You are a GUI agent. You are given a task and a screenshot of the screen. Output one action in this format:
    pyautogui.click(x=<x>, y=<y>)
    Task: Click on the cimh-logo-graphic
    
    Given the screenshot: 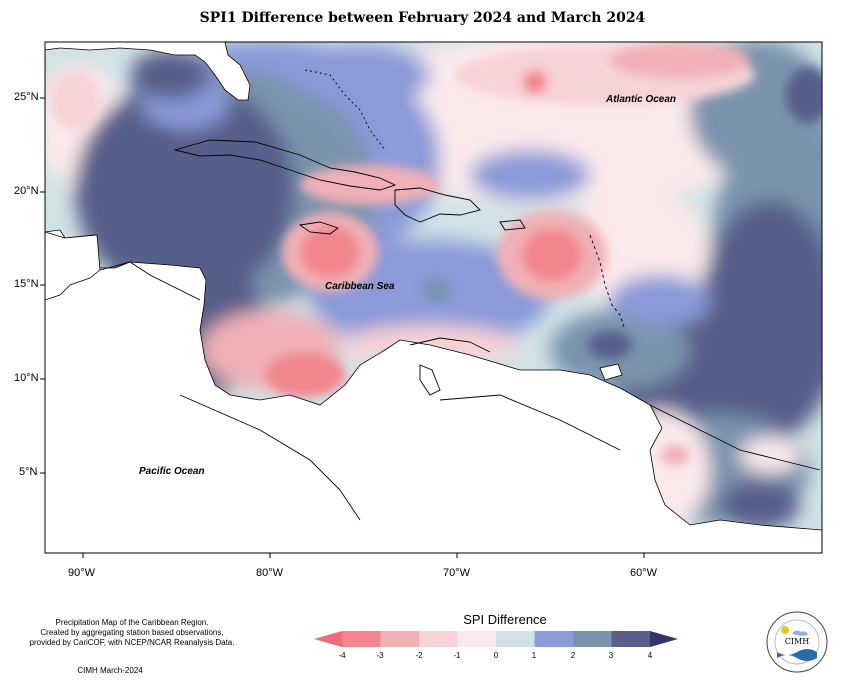 What is the action you would take?
    pyautogui.click(x=797, y=642)
    